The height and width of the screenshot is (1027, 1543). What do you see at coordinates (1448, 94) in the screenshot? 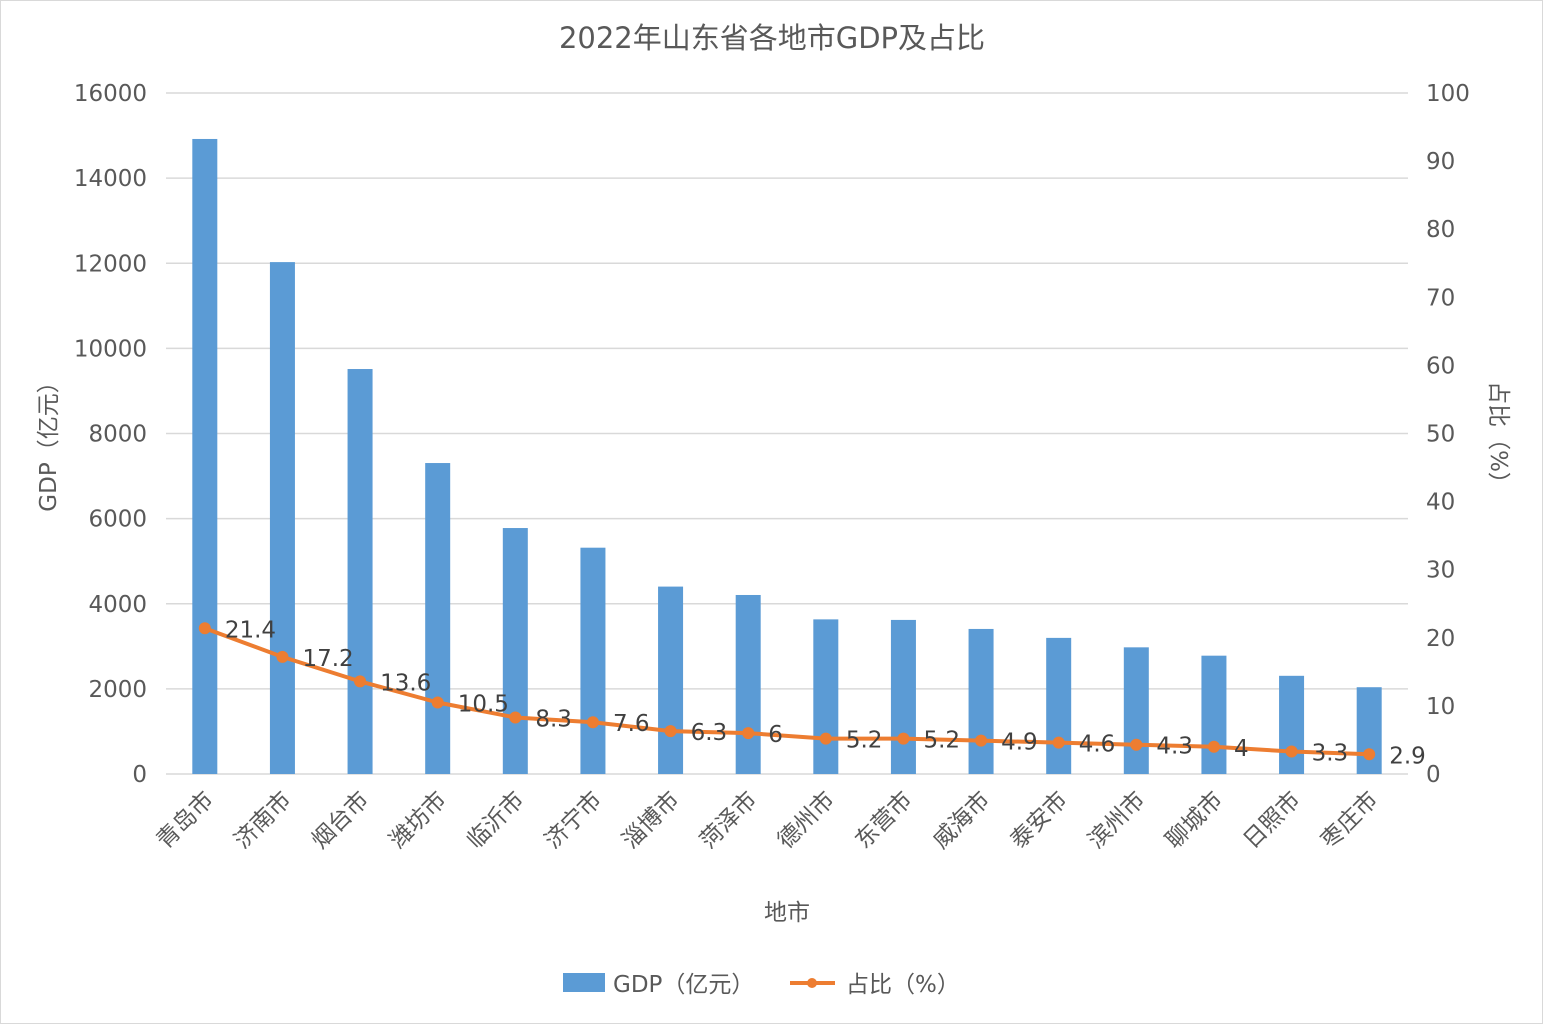
I see `y2-tick-label: 100` at bounding box center [1448, 94].